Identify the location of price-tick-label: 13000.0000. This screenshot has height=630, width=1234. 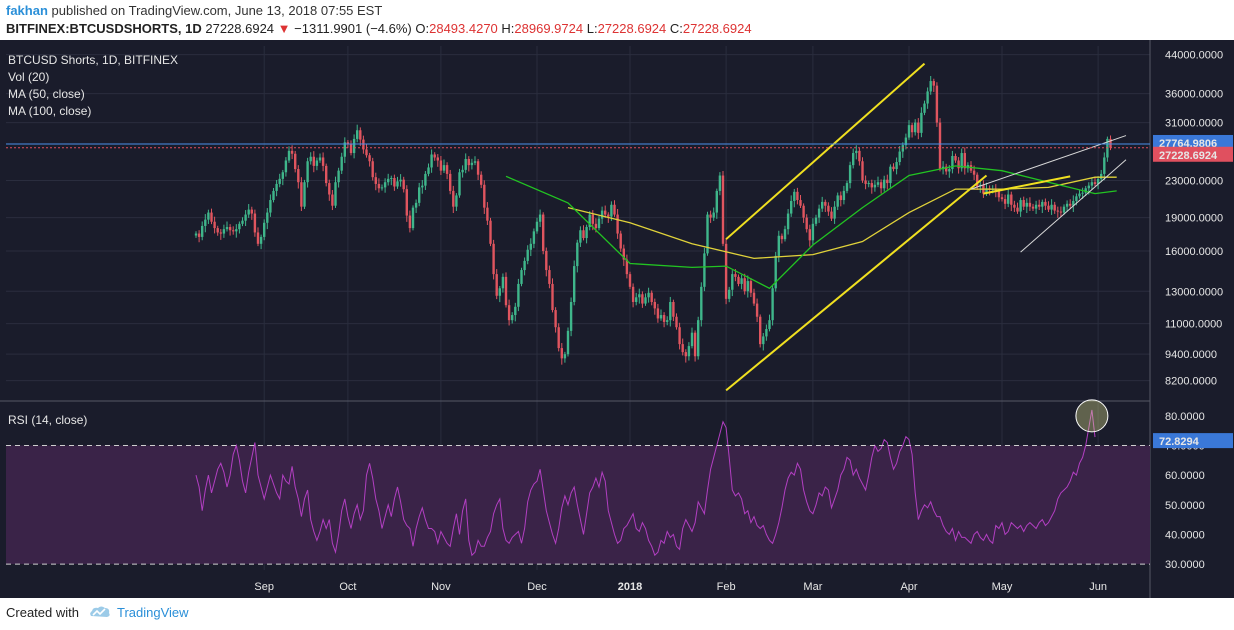
(1194, 292).